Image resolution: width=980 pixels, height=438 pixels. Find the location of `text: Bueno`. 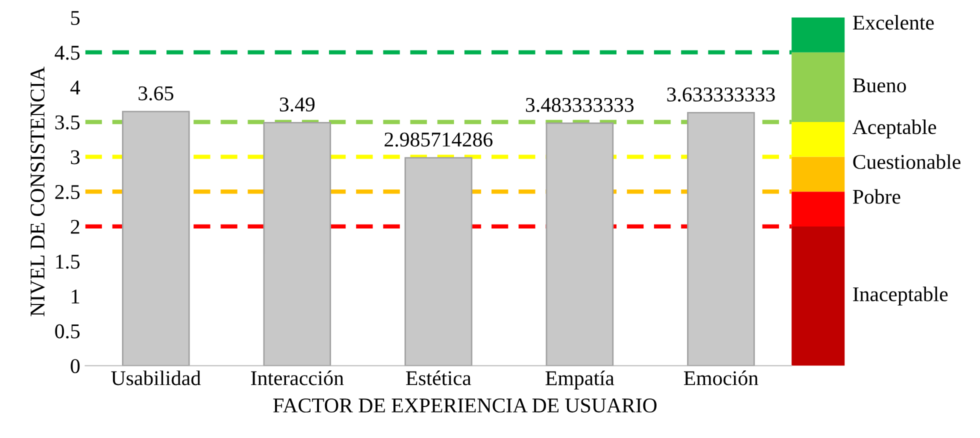

text: Bueno is located at coordinates (879, 85).